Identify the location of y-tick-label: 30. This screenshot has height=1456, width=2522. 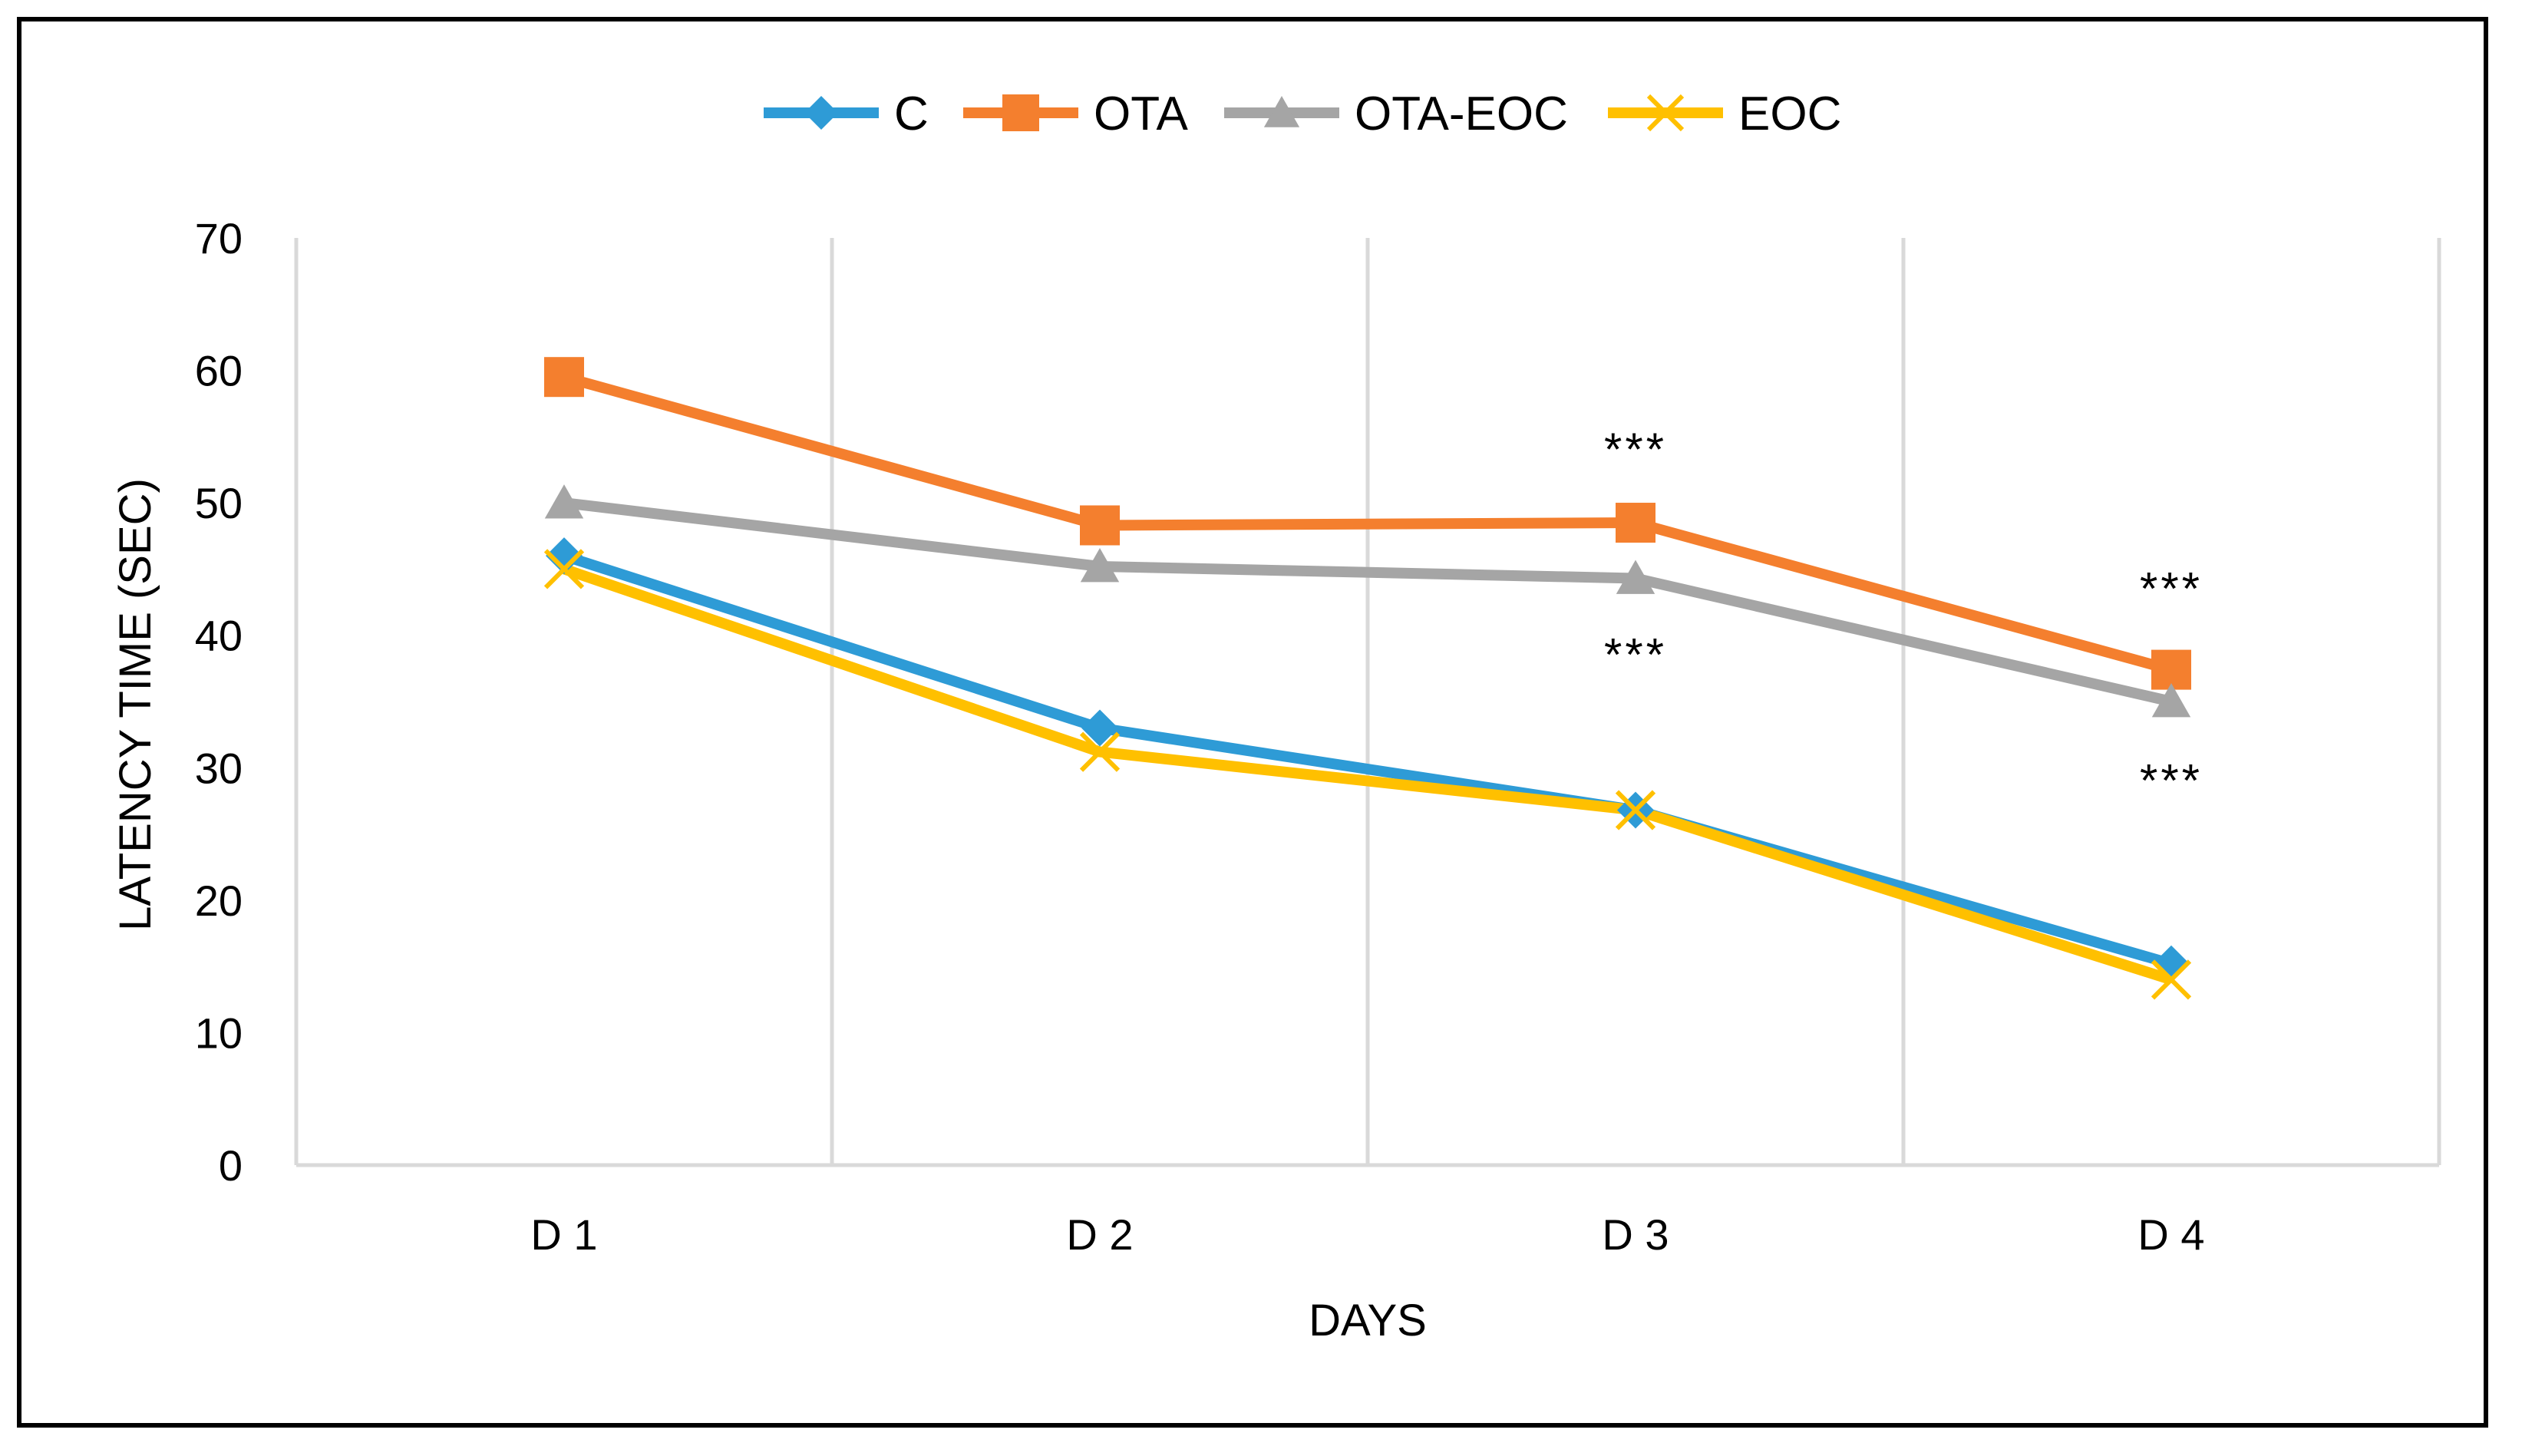
(219, 768).